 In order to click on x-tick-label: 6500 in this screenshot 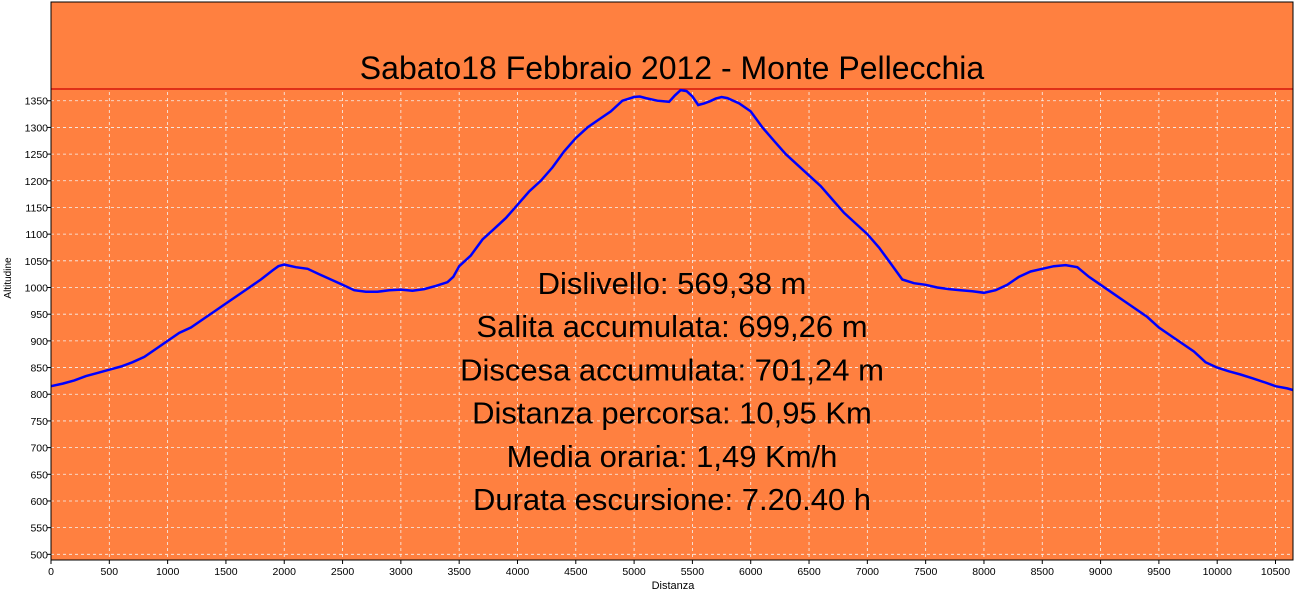, I will do `click(809, 572)`.